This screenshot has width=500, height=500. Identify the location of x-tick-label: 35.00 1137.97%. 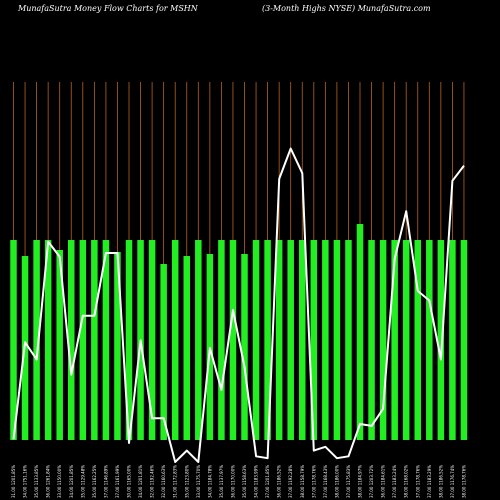
(221, 481).